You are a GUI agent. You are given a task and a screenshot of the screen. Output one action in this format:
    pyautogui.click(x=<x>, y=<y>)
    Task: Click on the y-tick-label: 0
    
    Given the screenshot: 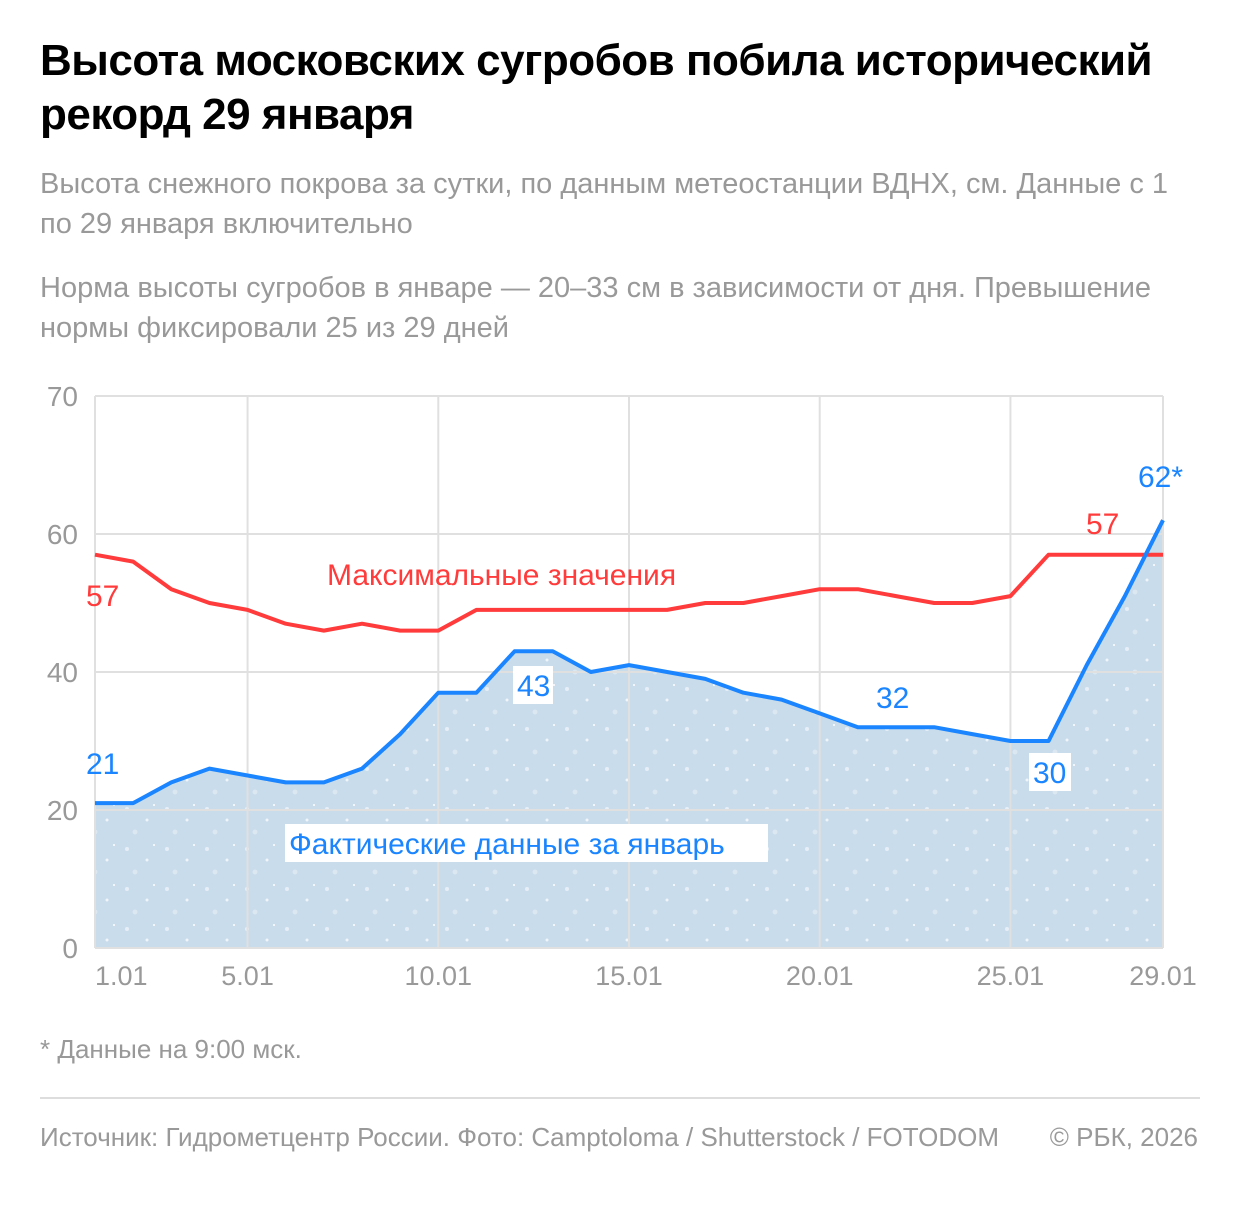 What is the action you would take?
    pyautogui.click(x=70, y=948)
    